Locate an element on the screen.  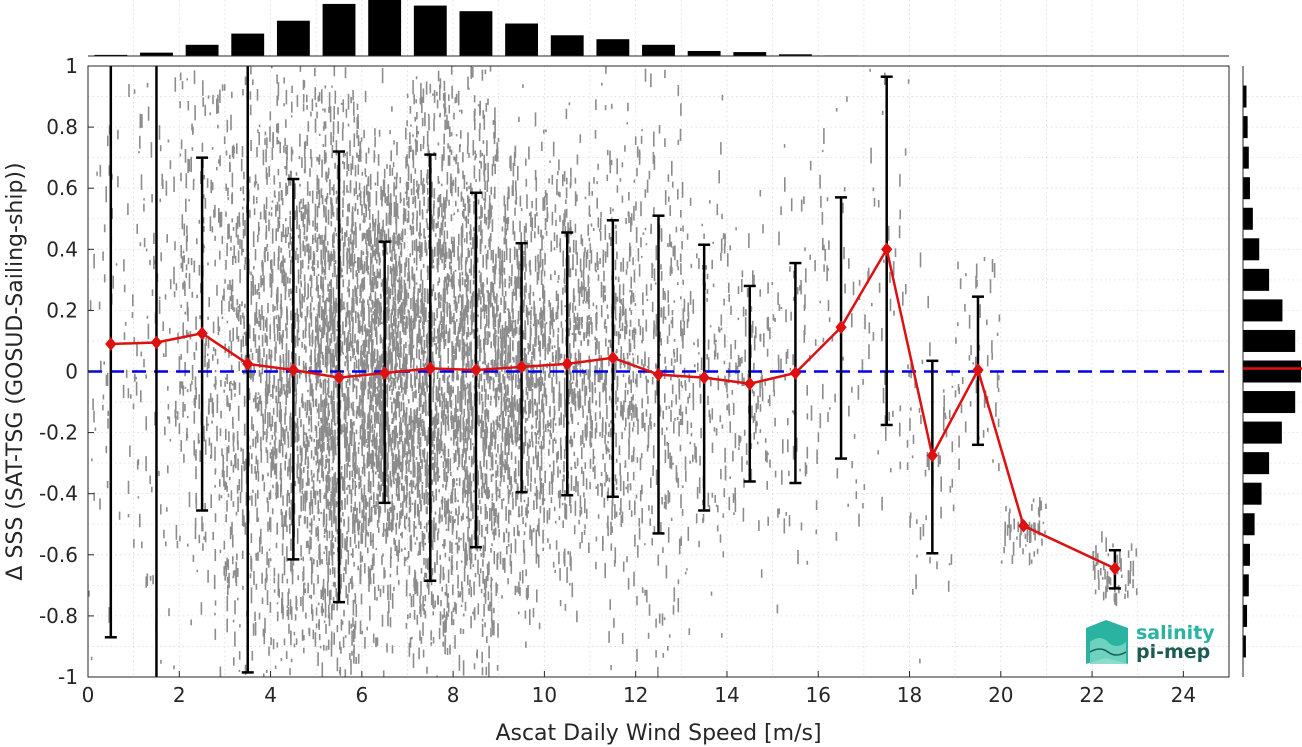
y-tick-label: 0.8 is located at coordinates (62, 127).